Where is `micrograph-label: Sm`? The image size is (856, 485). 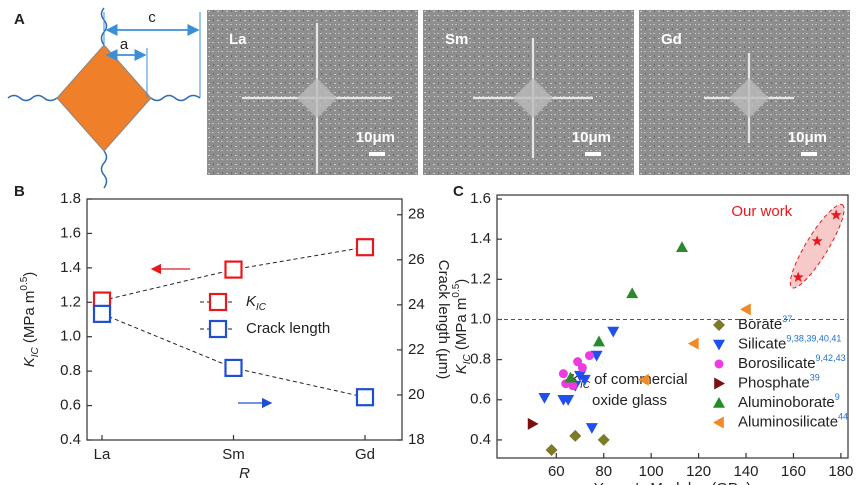 micrograph-label: Sm is located at coordinates (456, 39).